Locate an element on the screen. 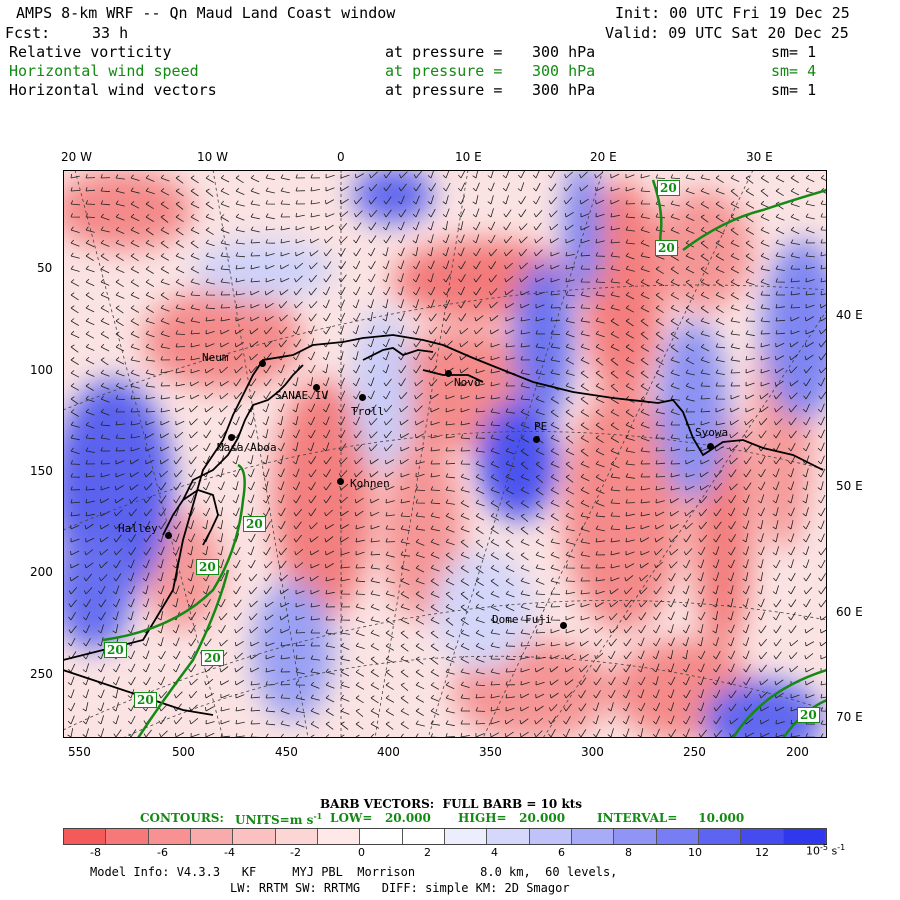  contours-high: HIGH= 20.000 is located at coordinates (512, 818).